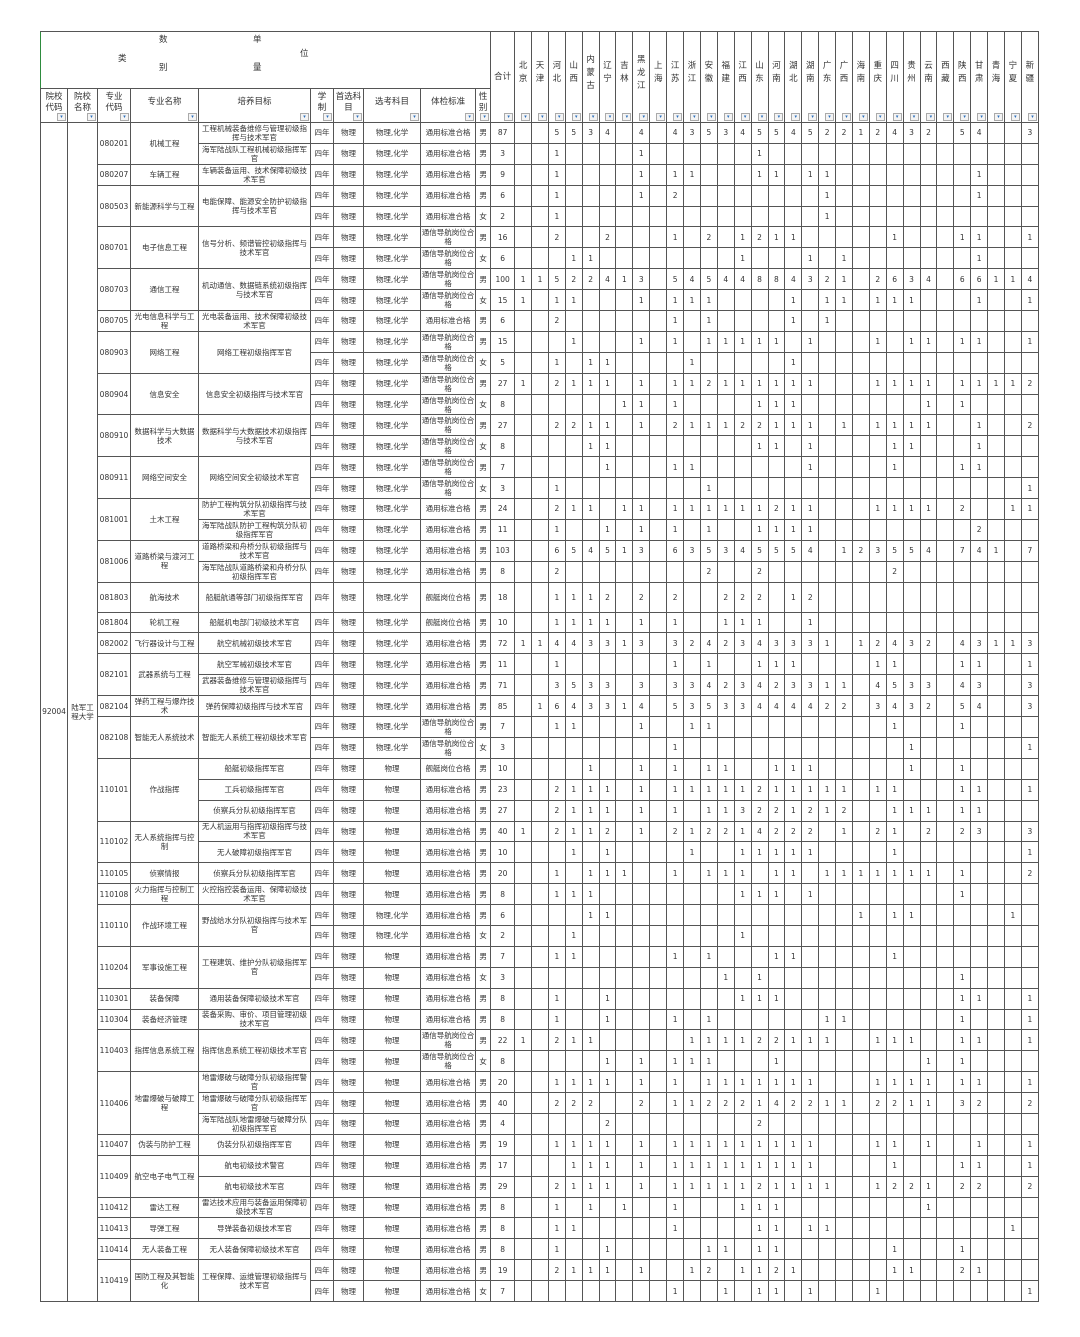  What do you see at coordinates (255, 1186) in the screenshot?
I see `training-goal: 航电初级技术军官` at bounding box center [255, 1186].